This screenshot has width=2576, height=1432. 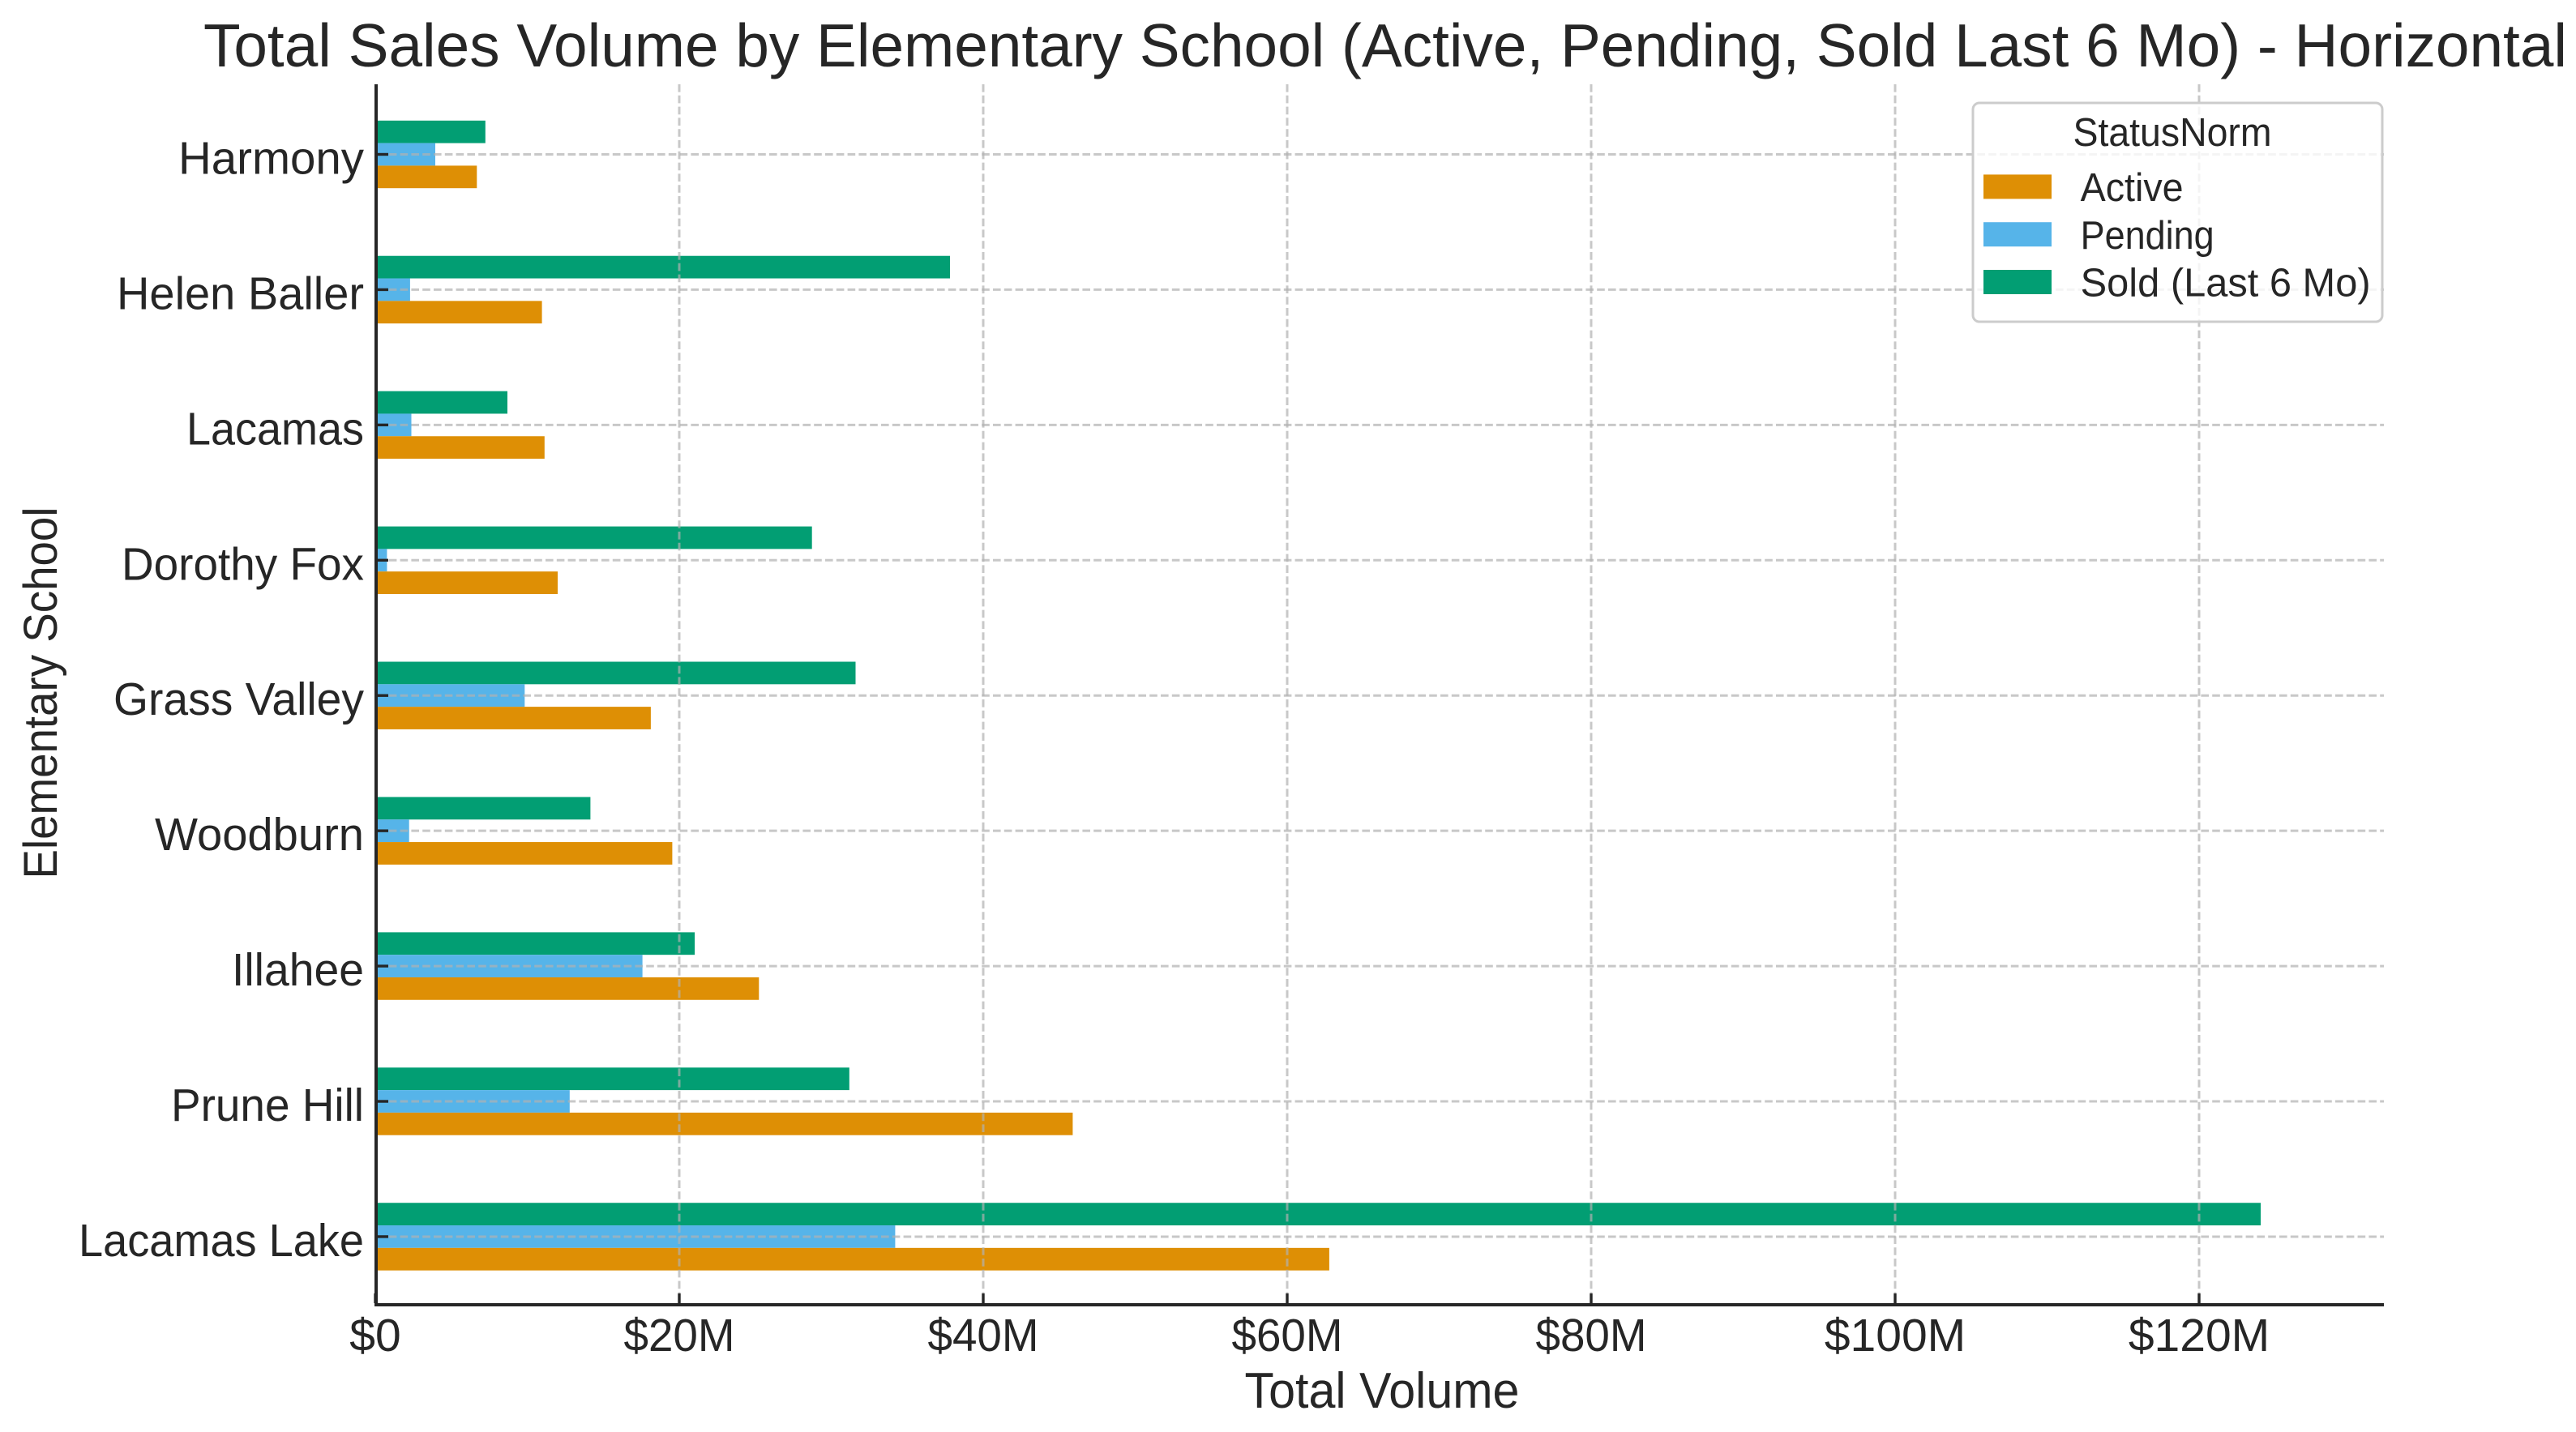 What do you see at coordinates (2132, 188) in the screenshot?
I see `svg-text: Active` at bounding box center [2132, 188].